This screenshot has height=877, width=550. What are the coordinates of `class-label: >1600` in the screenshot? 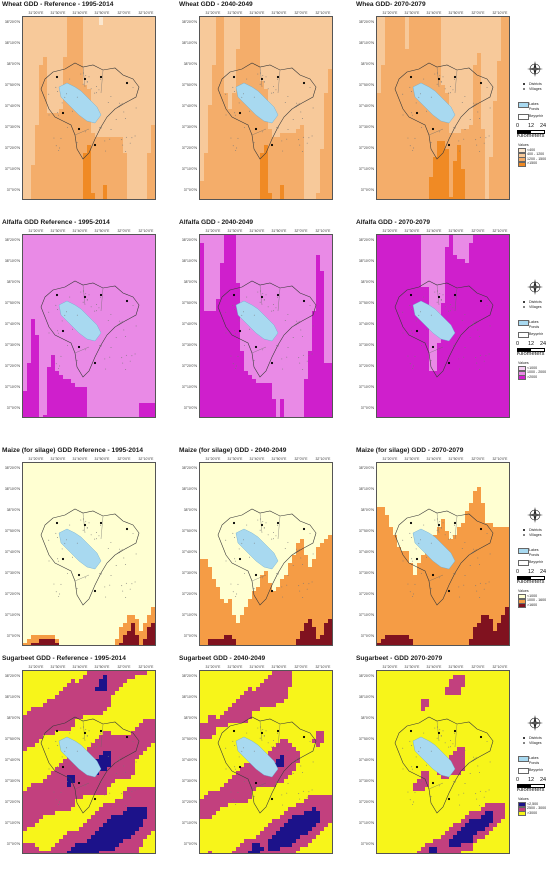 It's located at (532, 604).